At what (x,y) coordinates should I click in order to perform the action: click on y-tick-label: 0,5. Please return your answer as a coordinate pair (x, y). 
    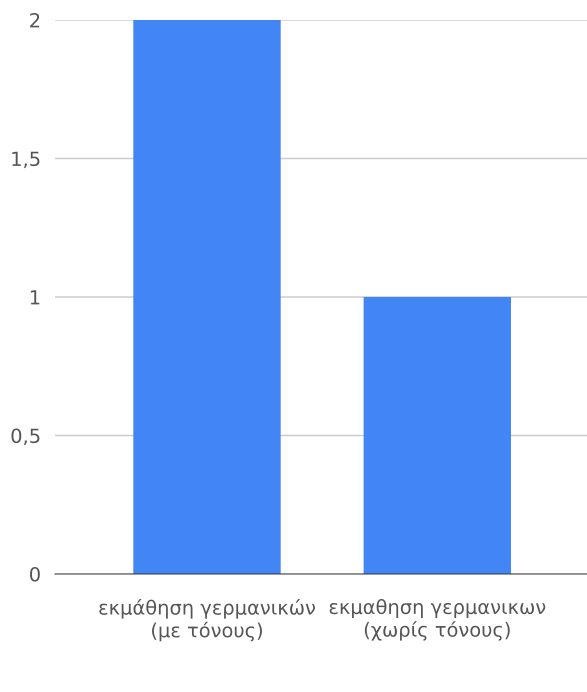
    Looking at the image, I should click on (25, 437).